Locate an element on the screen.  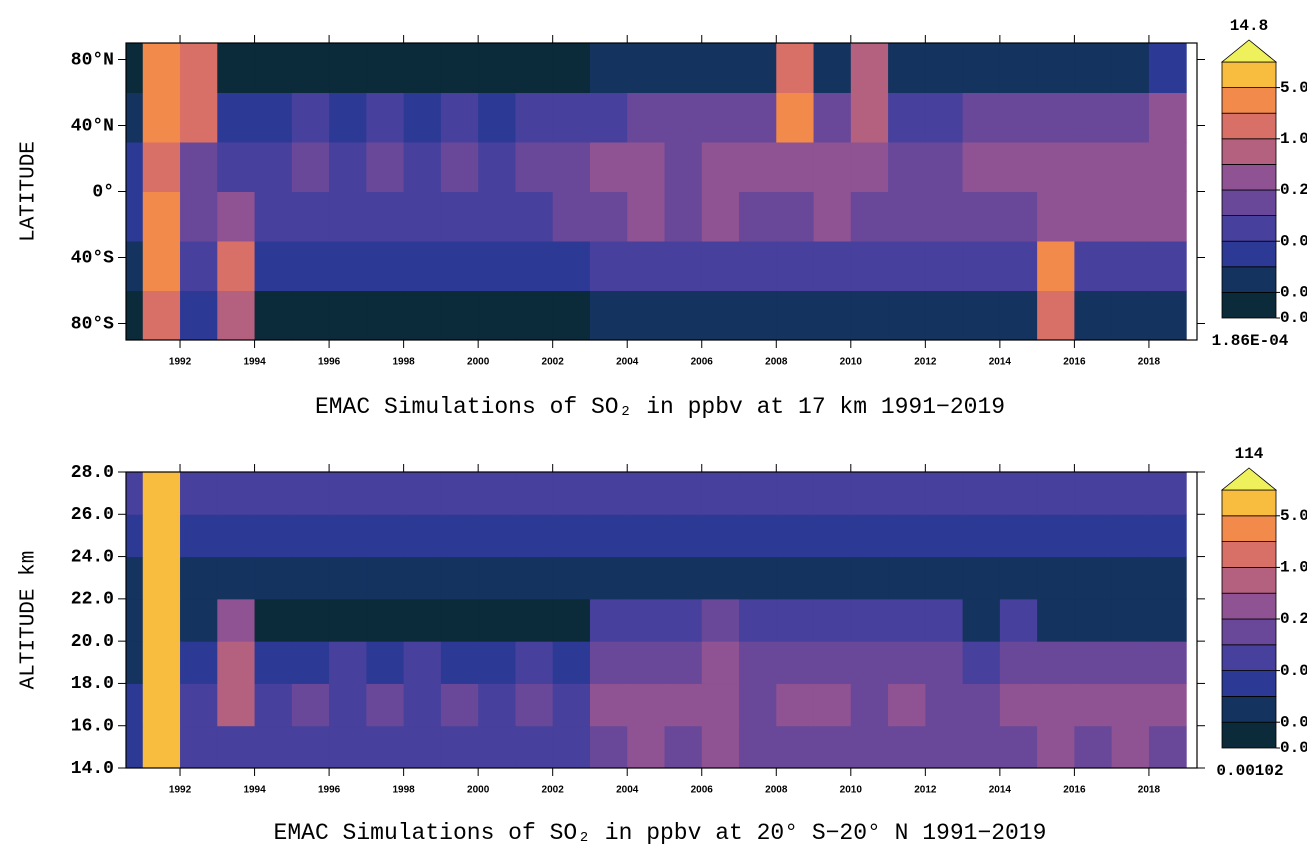
x-tick-label: 1992 is located at coordinates (180, 362).